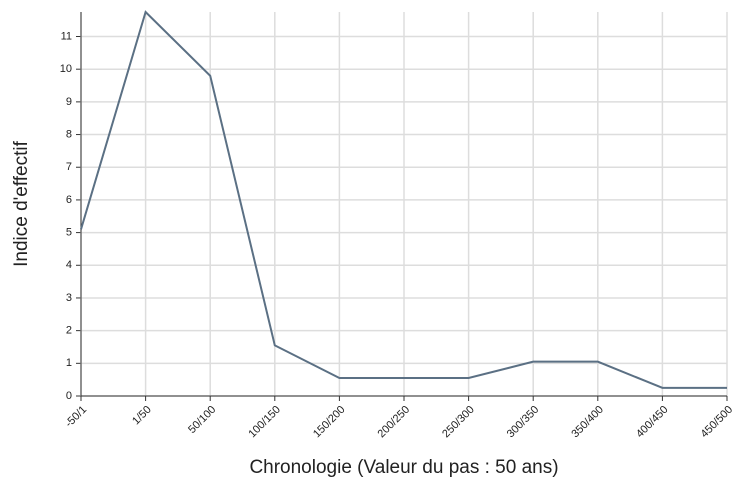  I want to click on y-tick-label: 8, so click(69, 134).